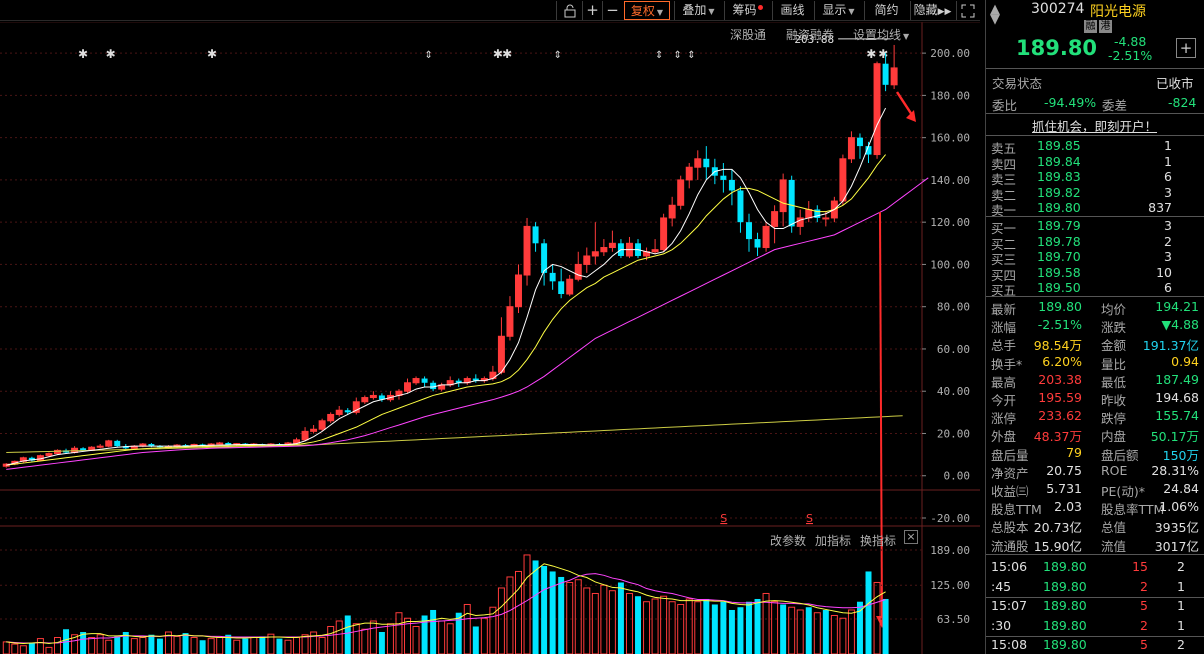  Describe the element at coordinates (788, 541) in the screenshot. I see `edit-params-button: 改参数` at that location.